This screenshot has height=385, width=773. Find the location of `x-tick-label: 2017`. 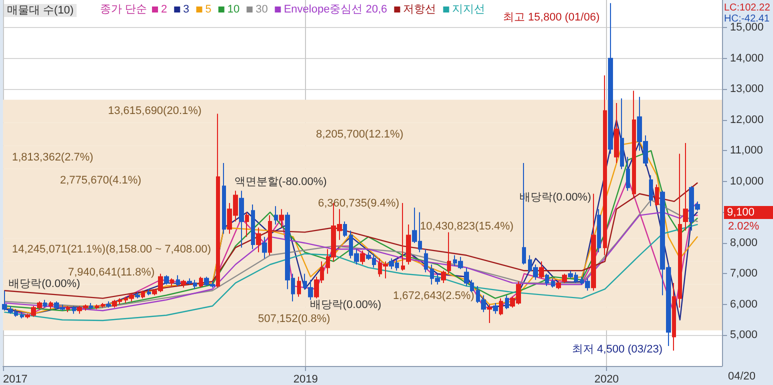

x-tick-label: 2017 is located at coordinates (15, 379).